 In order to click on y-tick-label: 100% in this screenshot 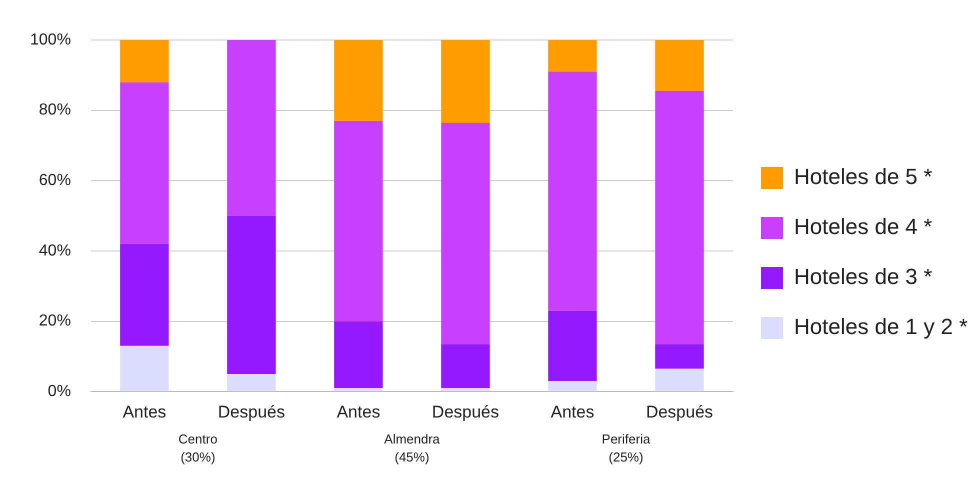, I will do `click(50, 39)`.